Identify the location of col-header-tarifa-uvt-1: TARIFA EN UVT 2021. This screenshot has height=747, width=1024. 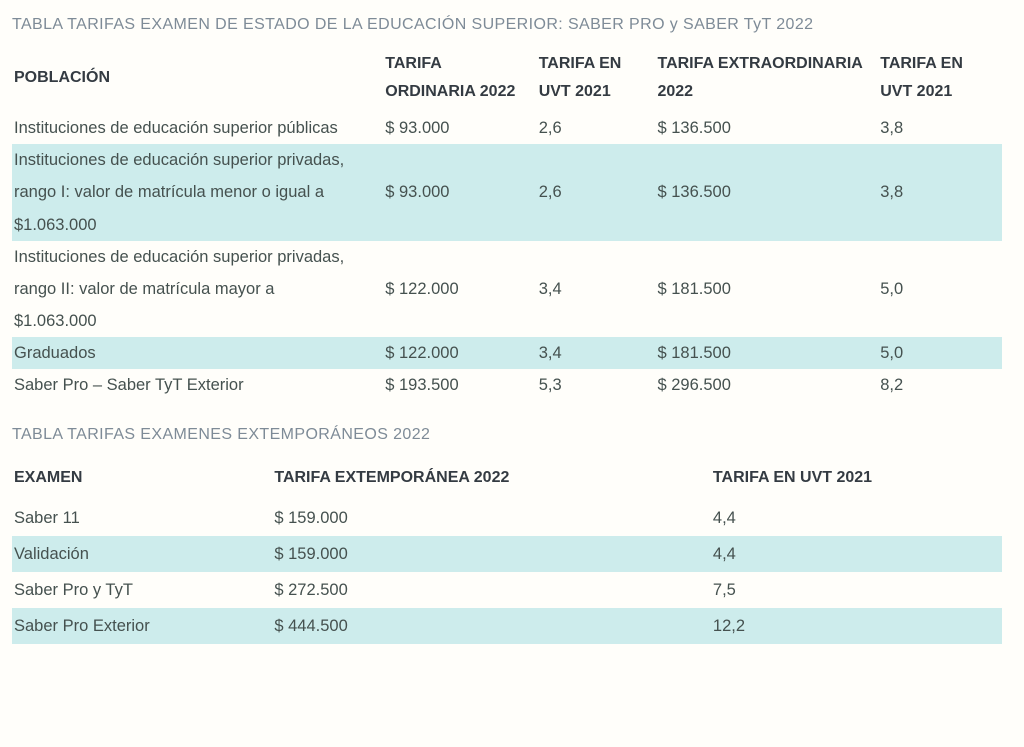
(580, 77).